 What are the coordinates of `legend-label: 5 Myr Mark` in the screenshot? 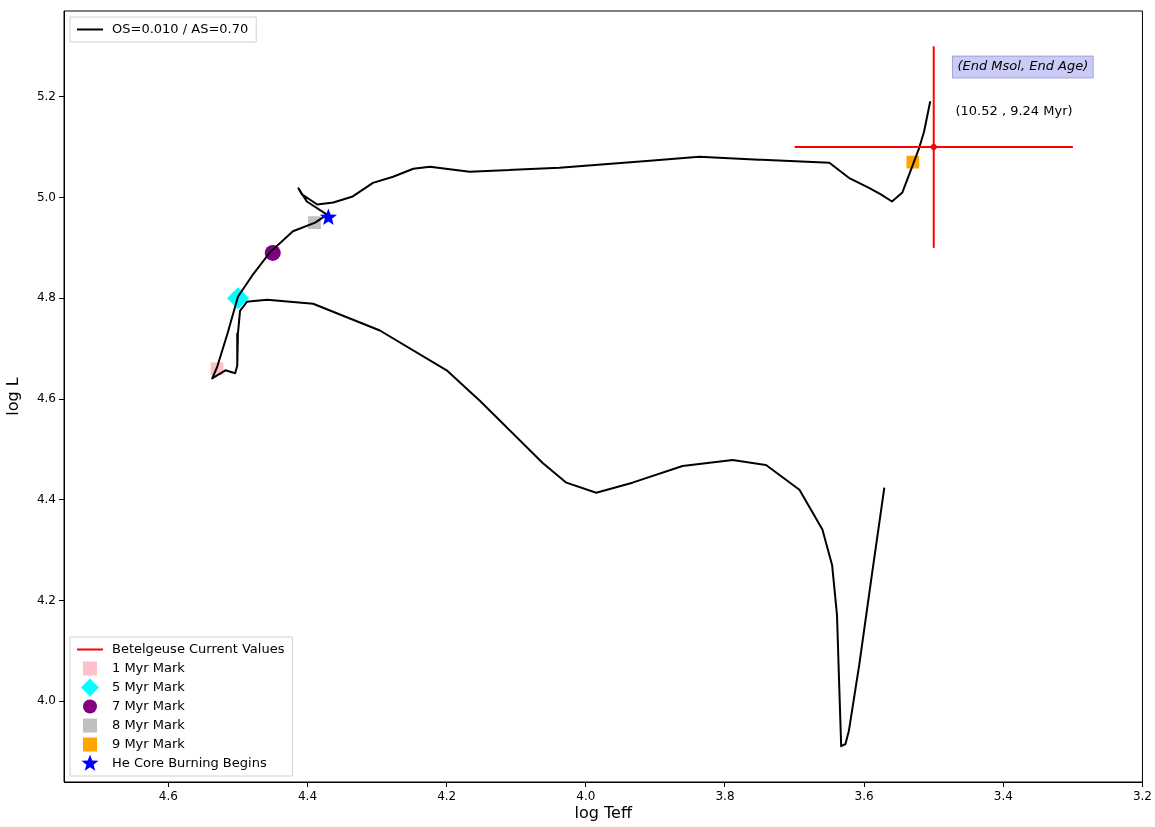 It's located at (149, 686).